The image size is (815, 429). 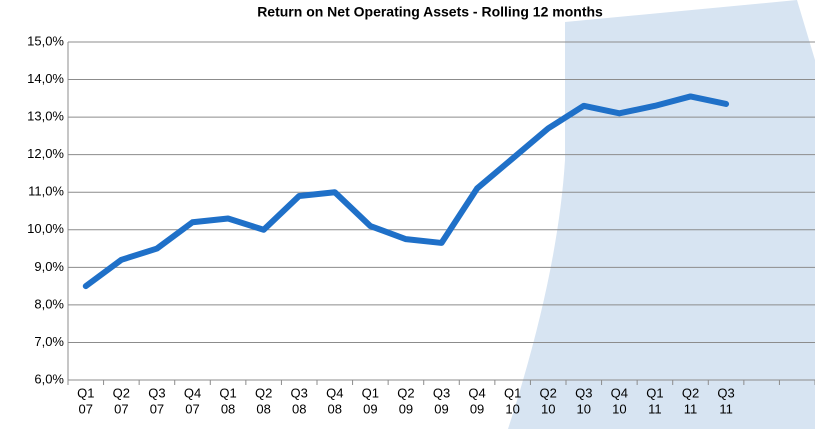 I want to click on y-tick-label: 12,0%, so click(x=45, y=153).